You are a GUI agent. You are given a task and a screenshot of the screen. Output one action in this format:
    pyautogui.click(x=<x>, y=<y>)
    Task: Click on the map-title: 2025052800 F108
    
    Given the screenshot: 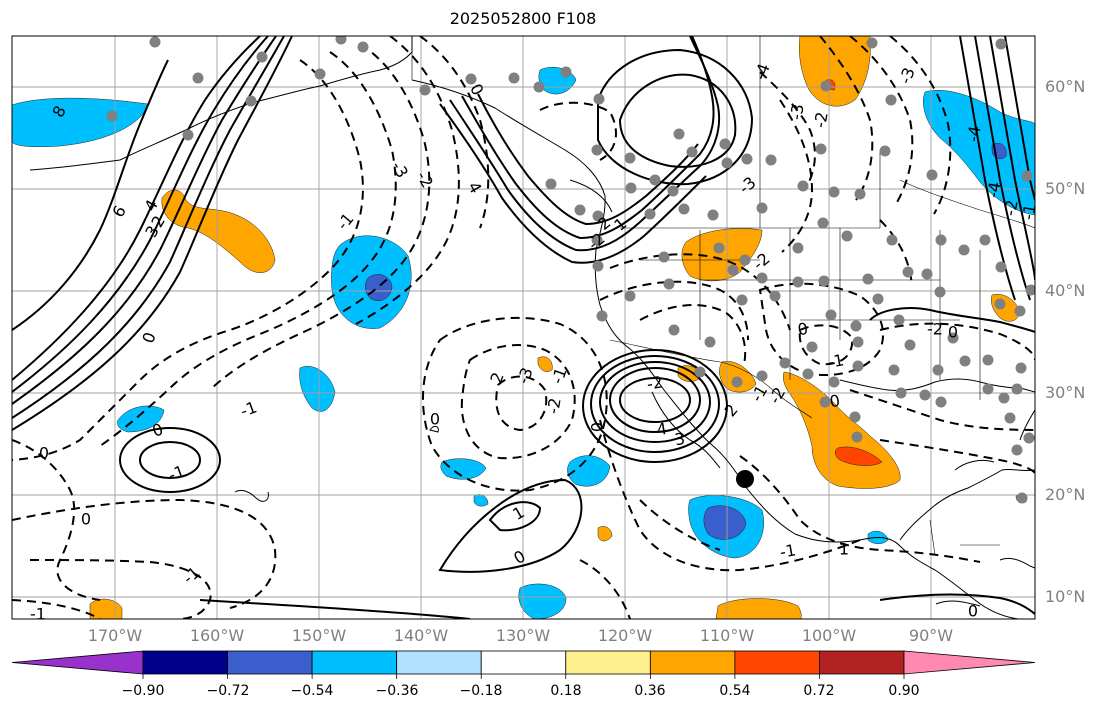 What is the action you would take?
    pyautogui.click(x=523, y=18)
    